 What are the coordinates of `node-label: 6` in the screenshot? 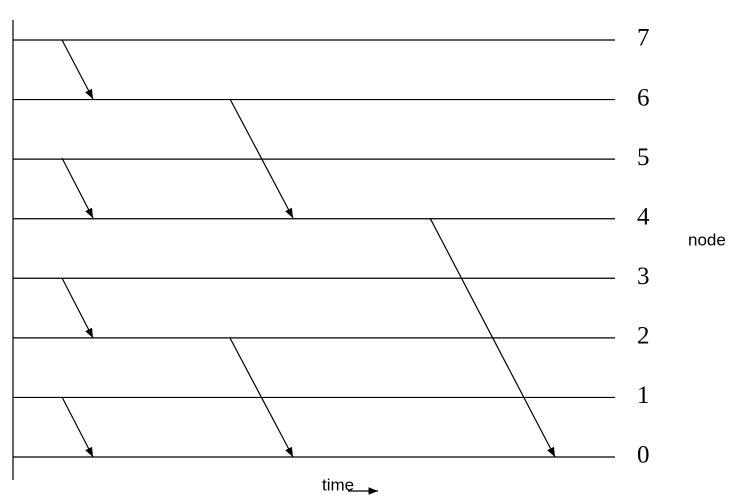 It's located at (643, 97).